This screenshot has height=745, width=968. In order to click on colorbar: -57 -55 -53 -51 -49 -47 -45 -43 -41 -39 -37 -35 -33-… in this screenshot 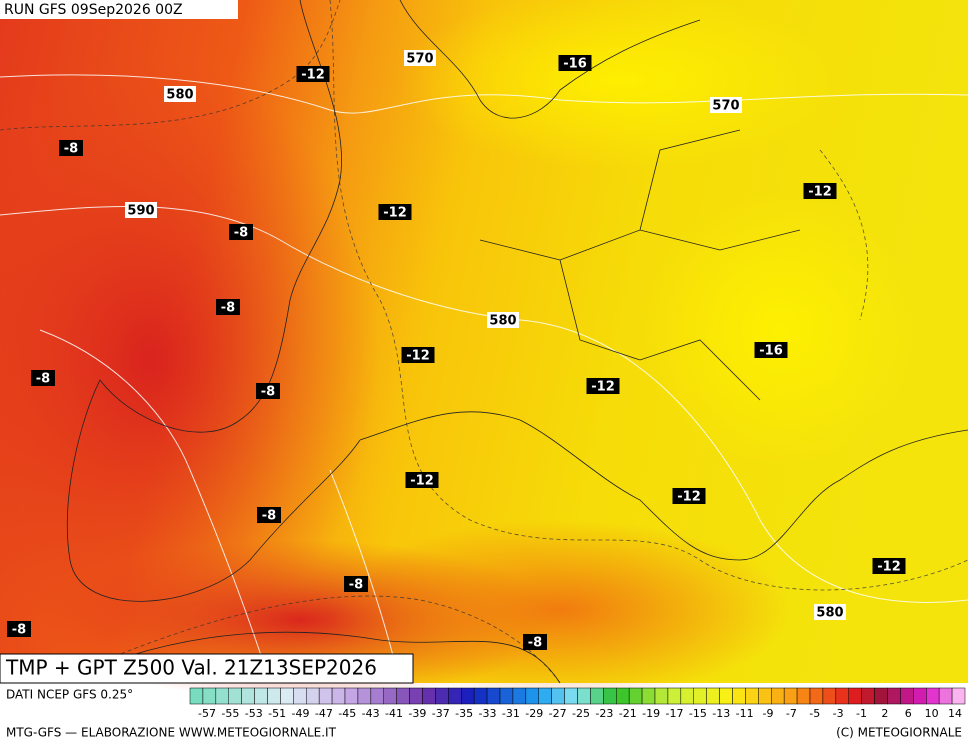, I will do `click(577, 703)`.